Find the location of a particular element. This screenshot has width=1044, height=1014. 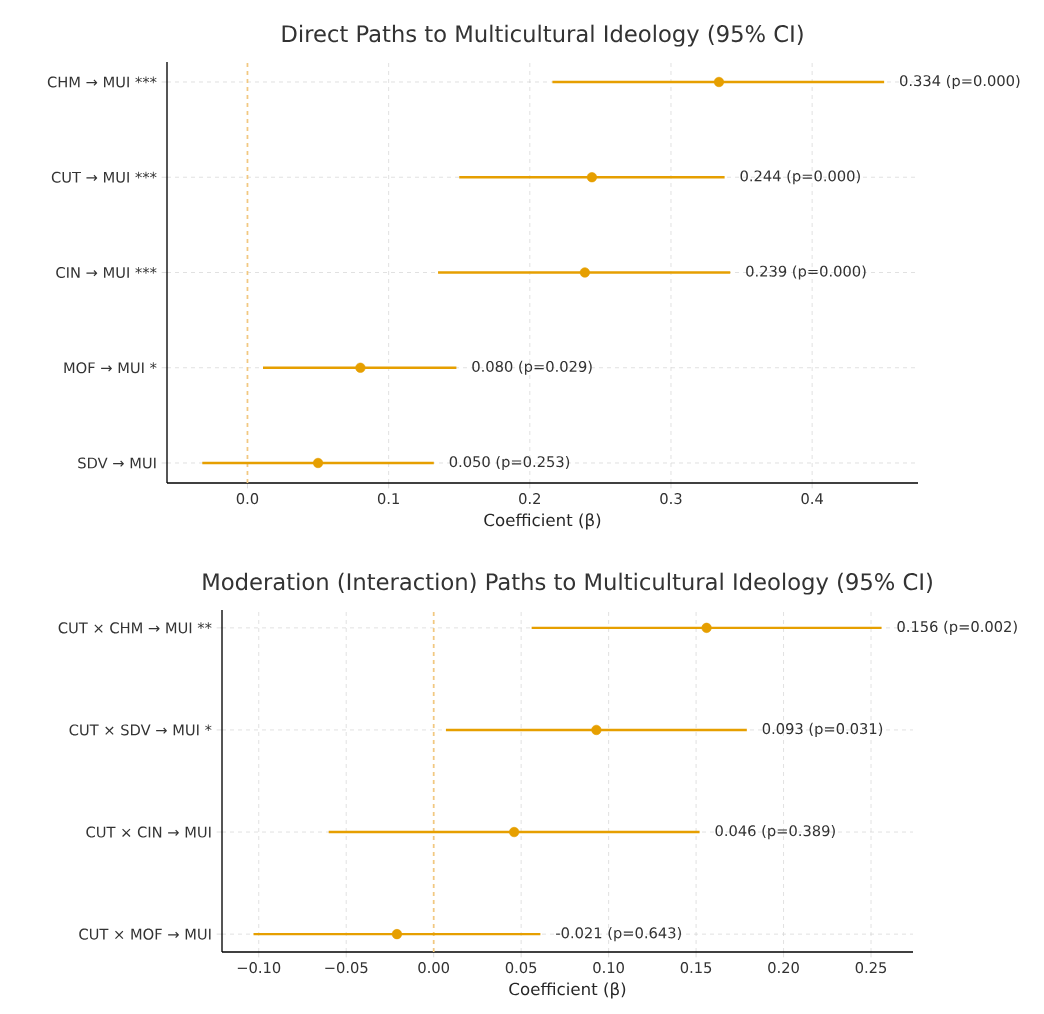

x-tick-label: 0.0 is located at coordinates (247, 499).